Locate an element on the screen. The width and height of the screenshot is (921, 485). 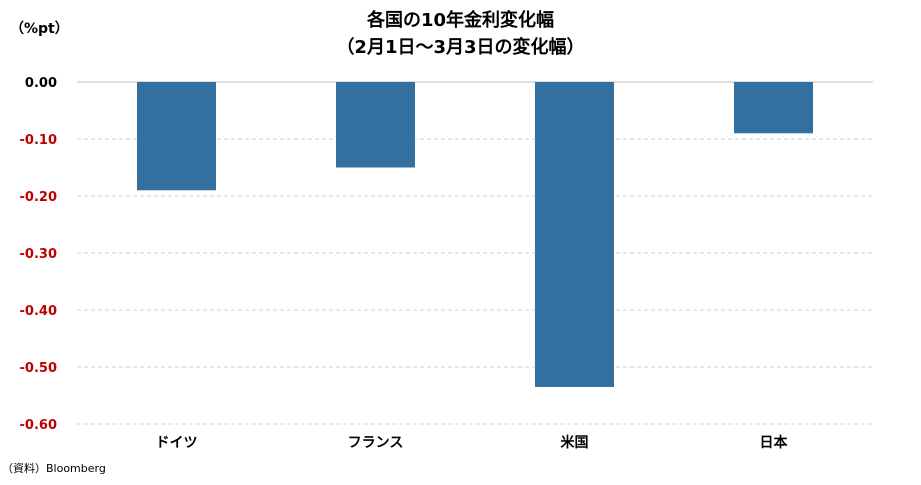
y-tick-label: -0.60 is located at coordinates (38, 425).